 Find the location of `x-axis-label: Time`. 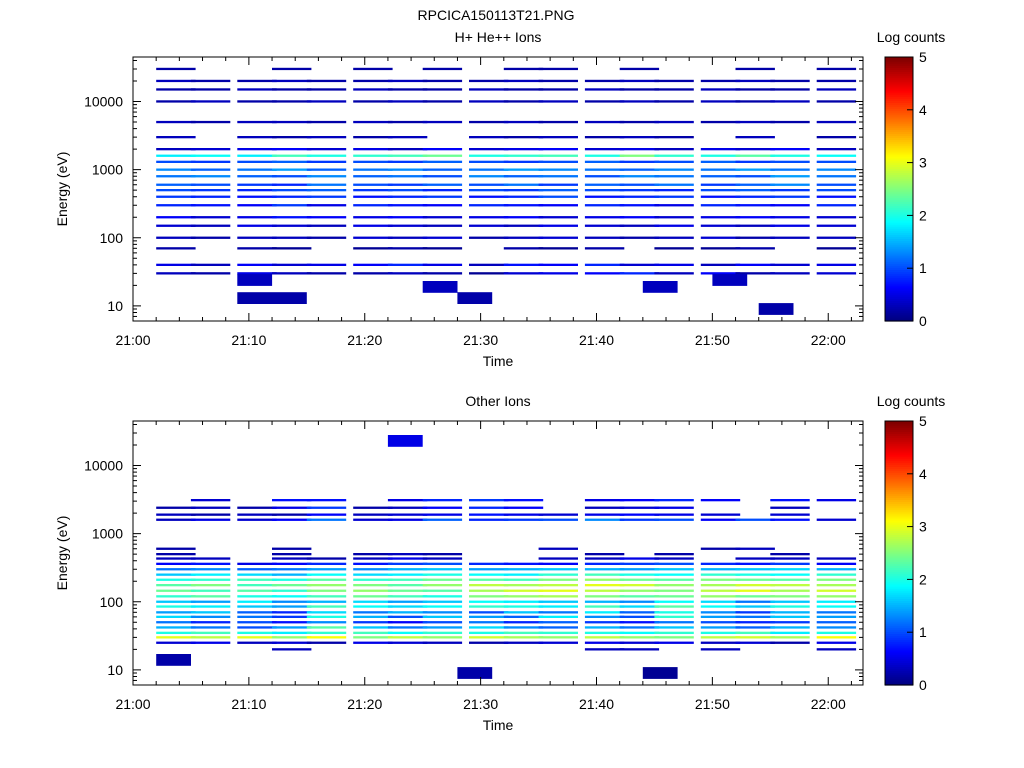

x-axis-label: Time is located at coordinates (498, 361).